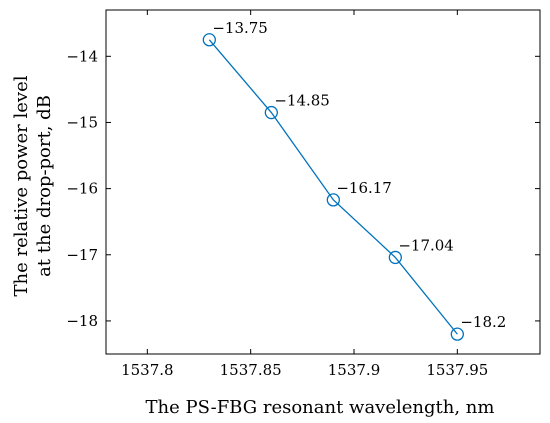 The width and height of the screenshot is (550, 423). What do you see at coordinates (457, 370) in the screenshot?
I see `x-tick-label: 1537.95` at bounding box center [457, 370].